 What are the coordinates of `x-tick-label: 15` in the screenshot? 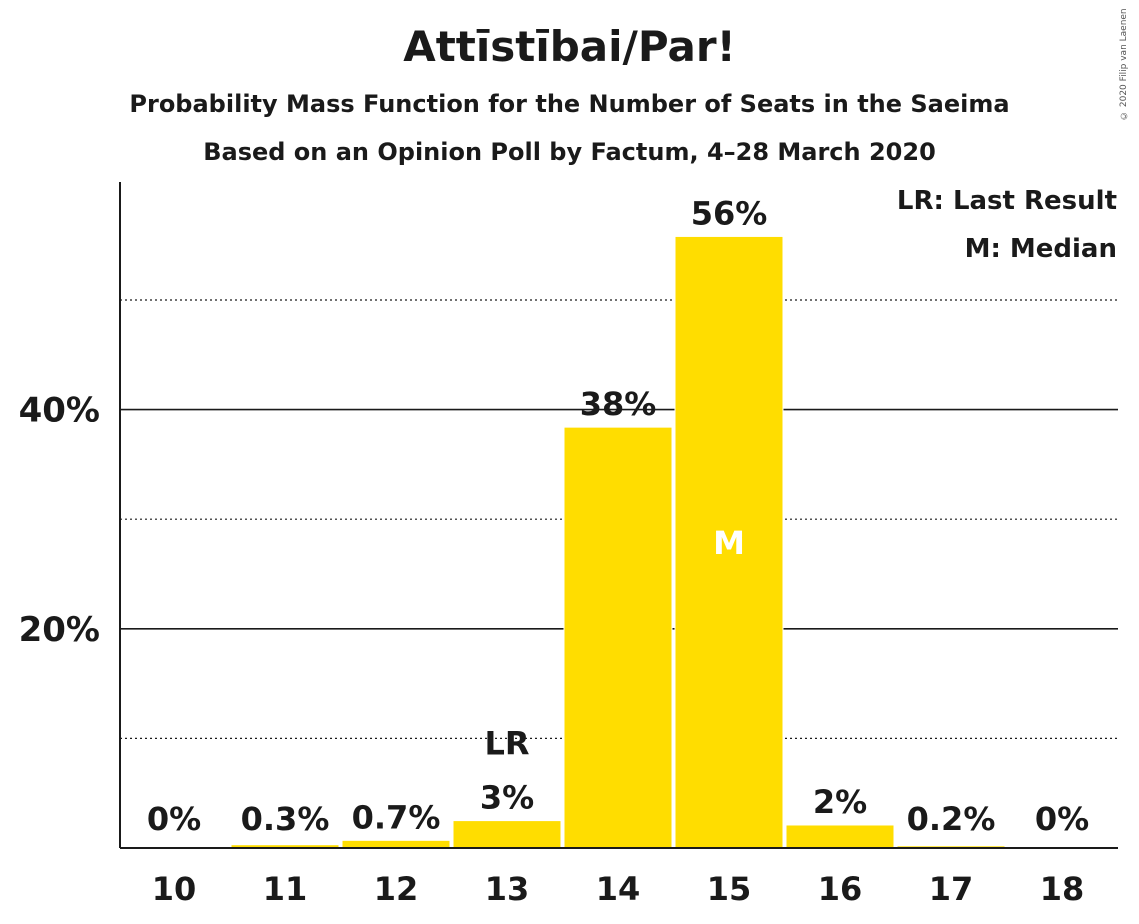 It's located at (729, 889).